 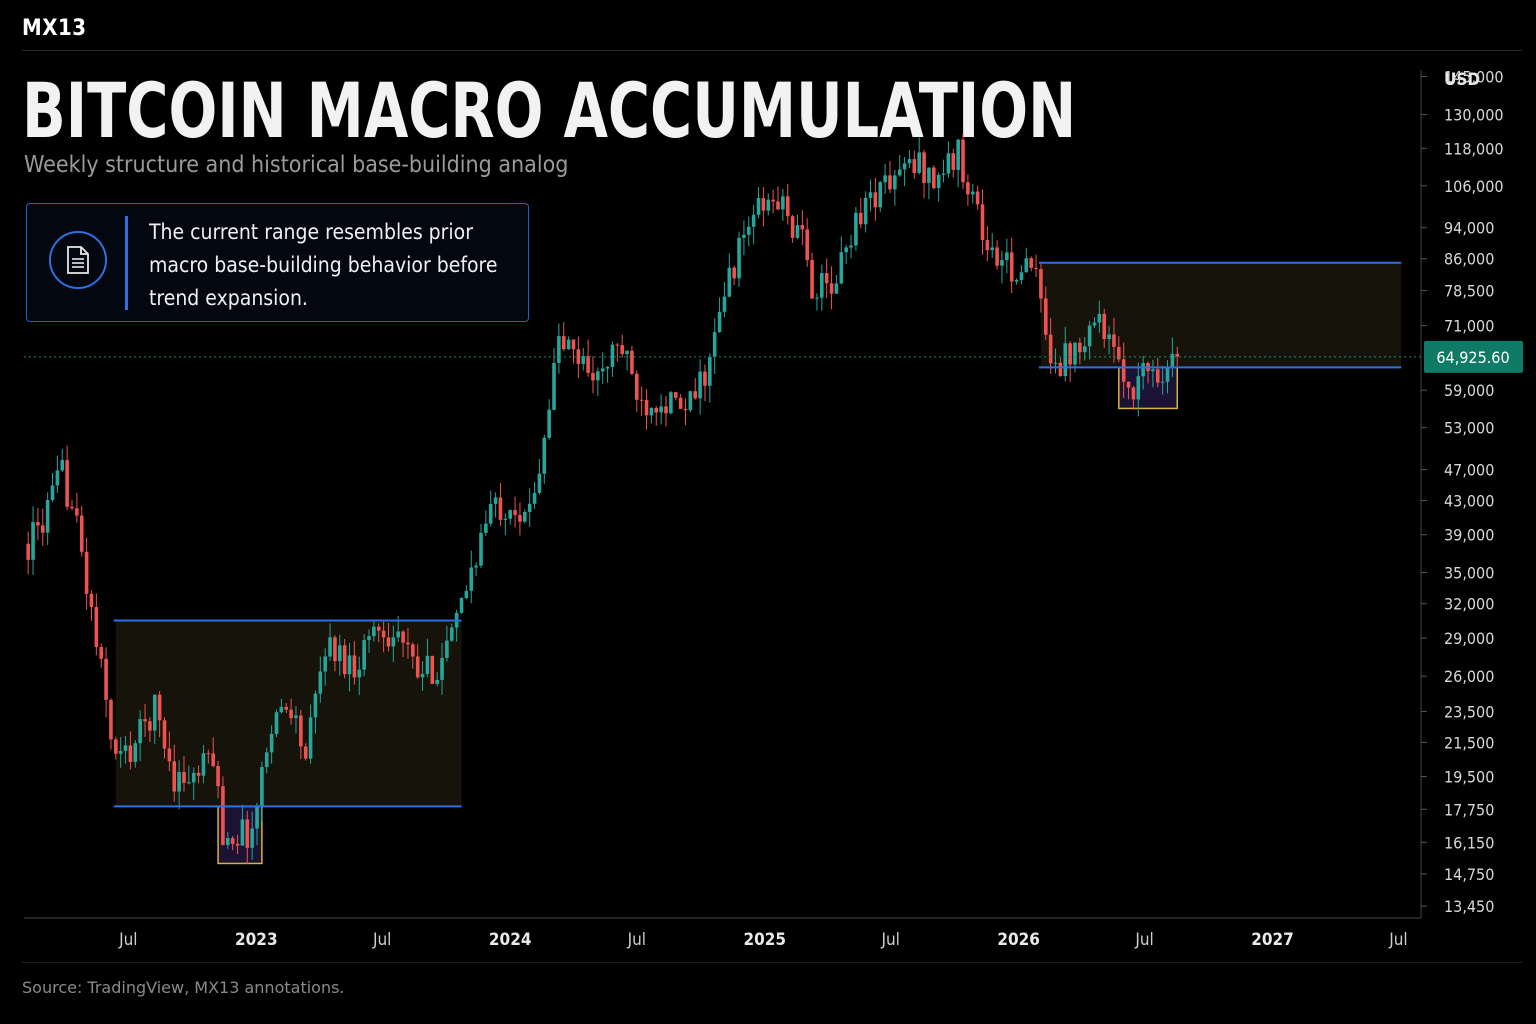 What do you see at coordinates (1469, 228) in the screenshot?
I see `y-tick-label: 94,000` at bounding box center [1469, 228].